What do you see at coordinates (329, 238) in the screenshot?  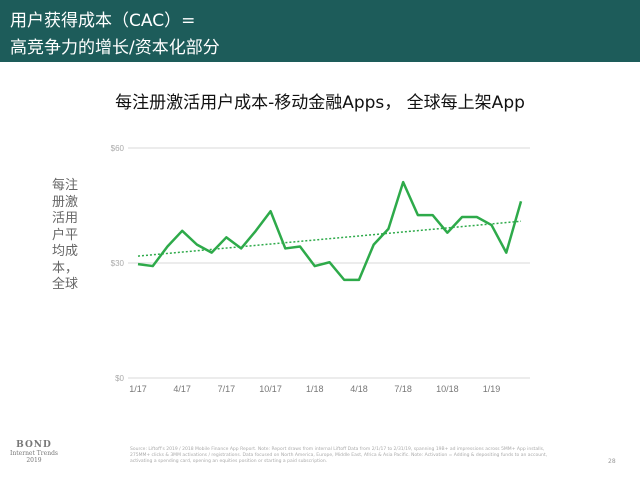 I see `trend-line` at bounding box center [329, 238].